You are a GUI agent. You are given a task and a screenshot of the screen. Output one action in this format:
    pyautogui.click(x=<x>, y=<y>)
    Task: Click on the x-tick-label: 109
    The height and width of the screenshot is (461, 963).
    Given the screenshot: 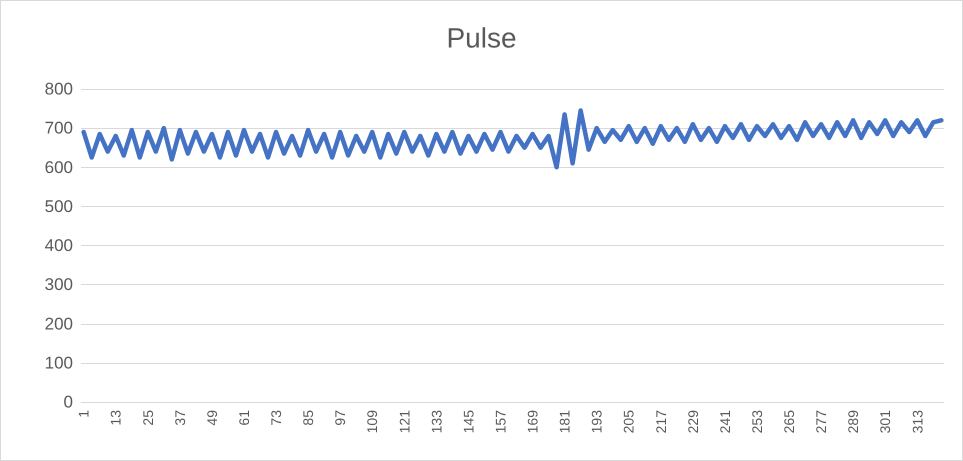 What is the action you would take?
    pyautogui.click(x=372, y=422)
    